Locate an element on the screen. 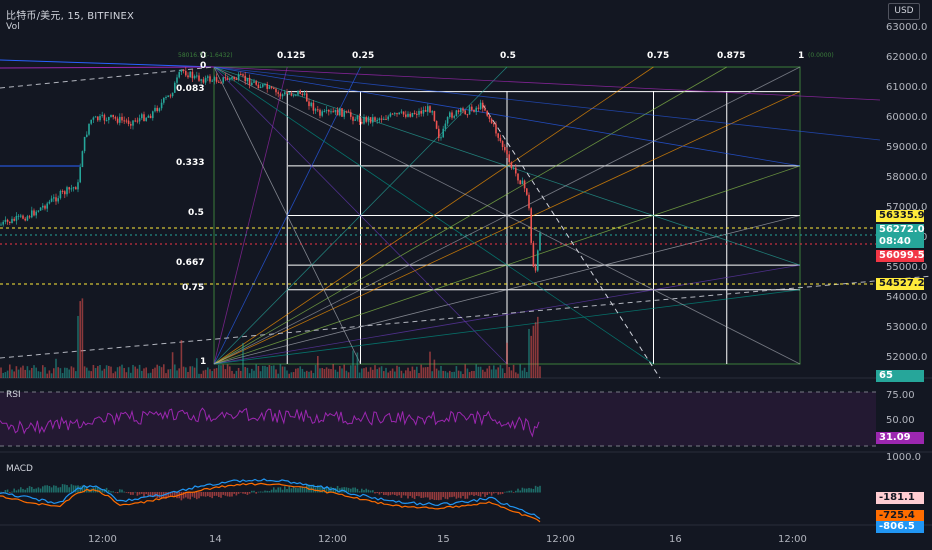 This screenshot has height=550, width=932. rsi-band is located at coordinates (438, 419).